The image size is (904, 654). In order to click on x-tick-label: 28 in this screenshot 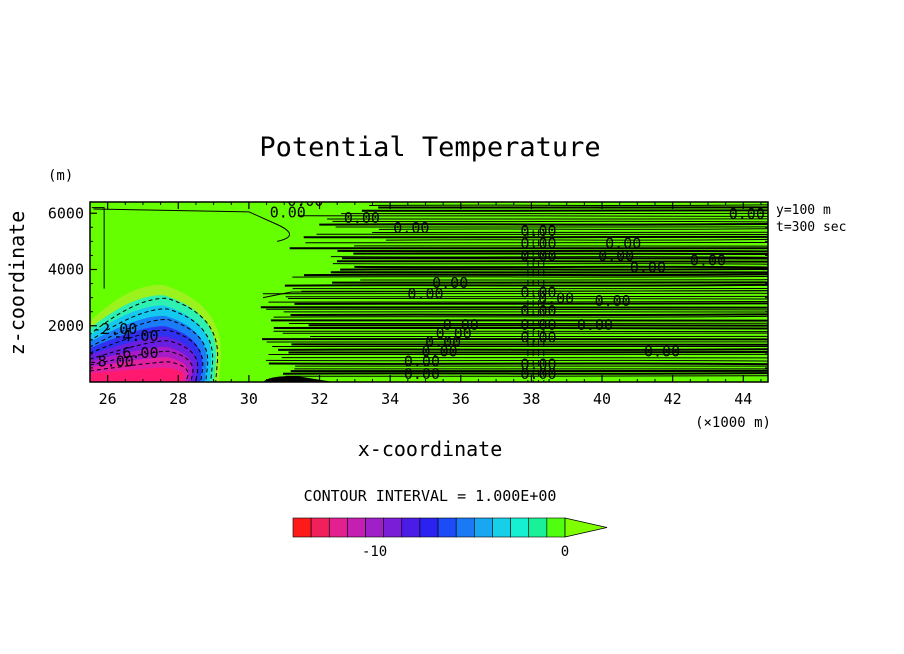, I will do `click(178, 399)`.